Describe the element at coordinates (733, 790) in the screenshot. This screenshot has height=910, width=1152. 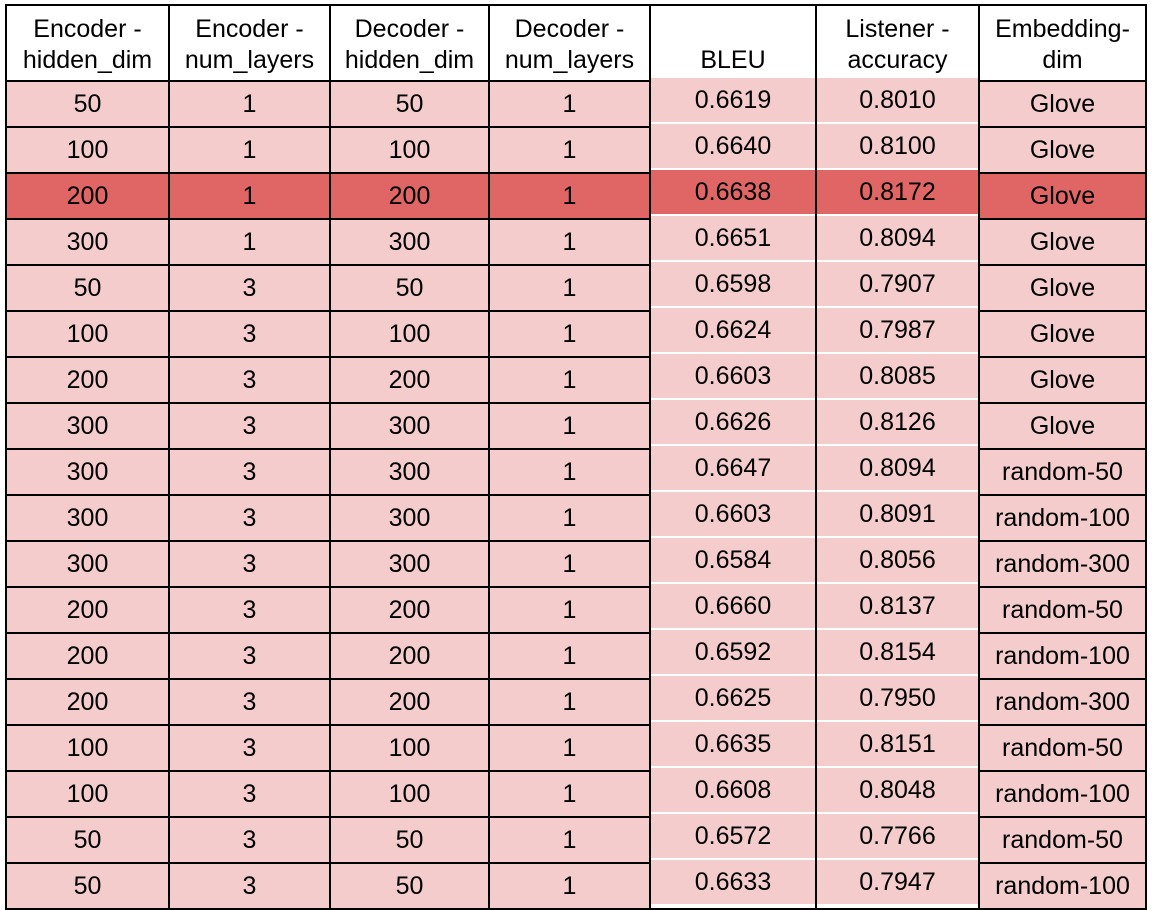
I see `cell-bleu: 0.6608` at that location.